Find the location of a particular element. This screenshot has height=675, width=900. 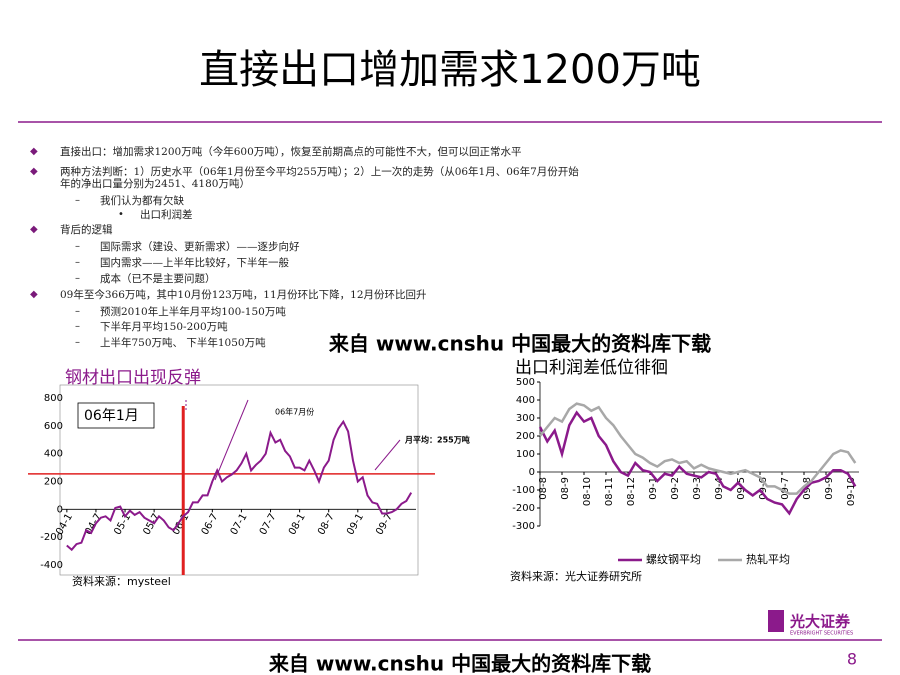

y-tick-label: -400 is located at coordinates (51, 565).